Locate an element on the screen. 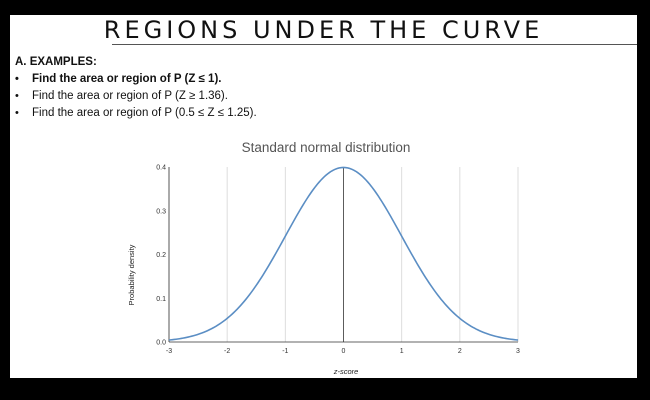  x-tick-0: 0 is located at coordinates (344, 351).